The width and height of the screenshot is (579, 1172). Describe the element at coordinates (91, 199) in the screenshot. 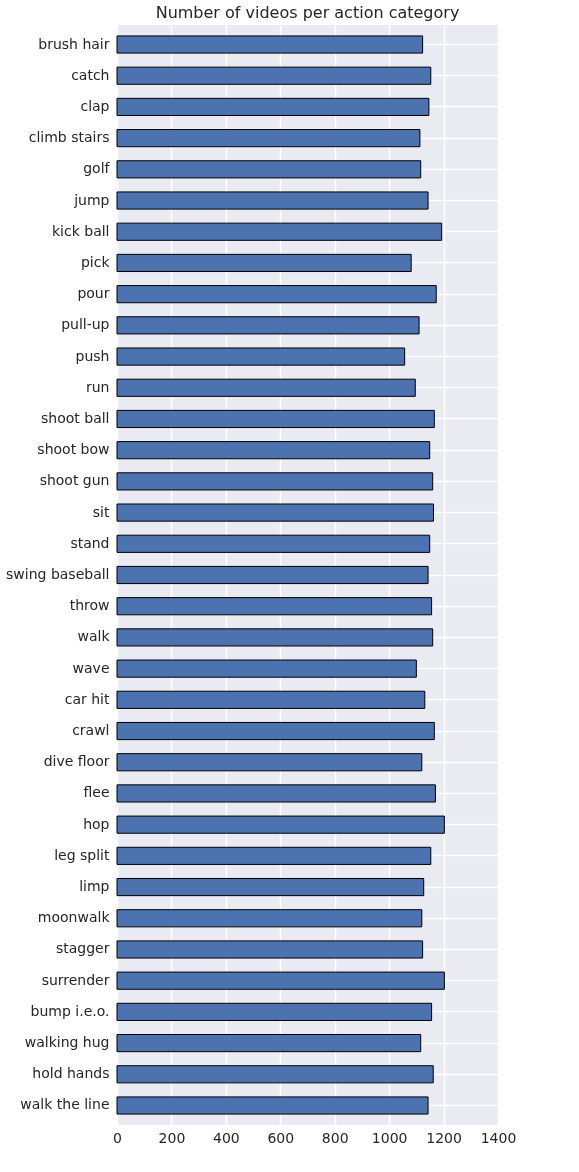

I see `y-tick-label: jump` at that location.